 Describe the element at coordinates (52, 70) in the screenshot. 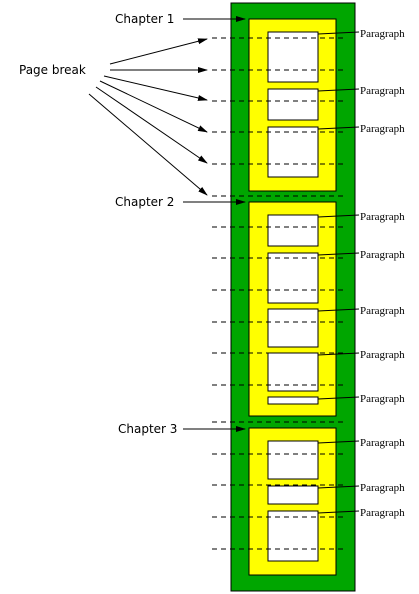

I see `page-break-label: Page break` at that location.